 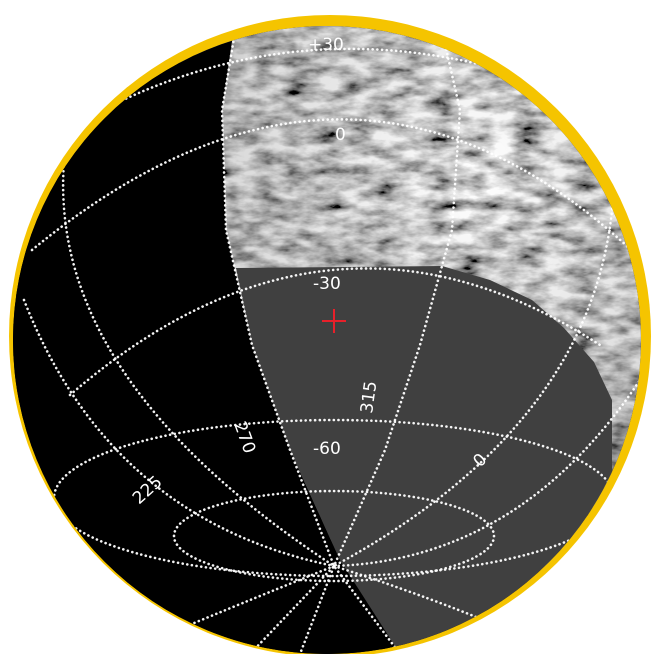 I want to click on lon-label-315: 315, so click(x=369, y=397).